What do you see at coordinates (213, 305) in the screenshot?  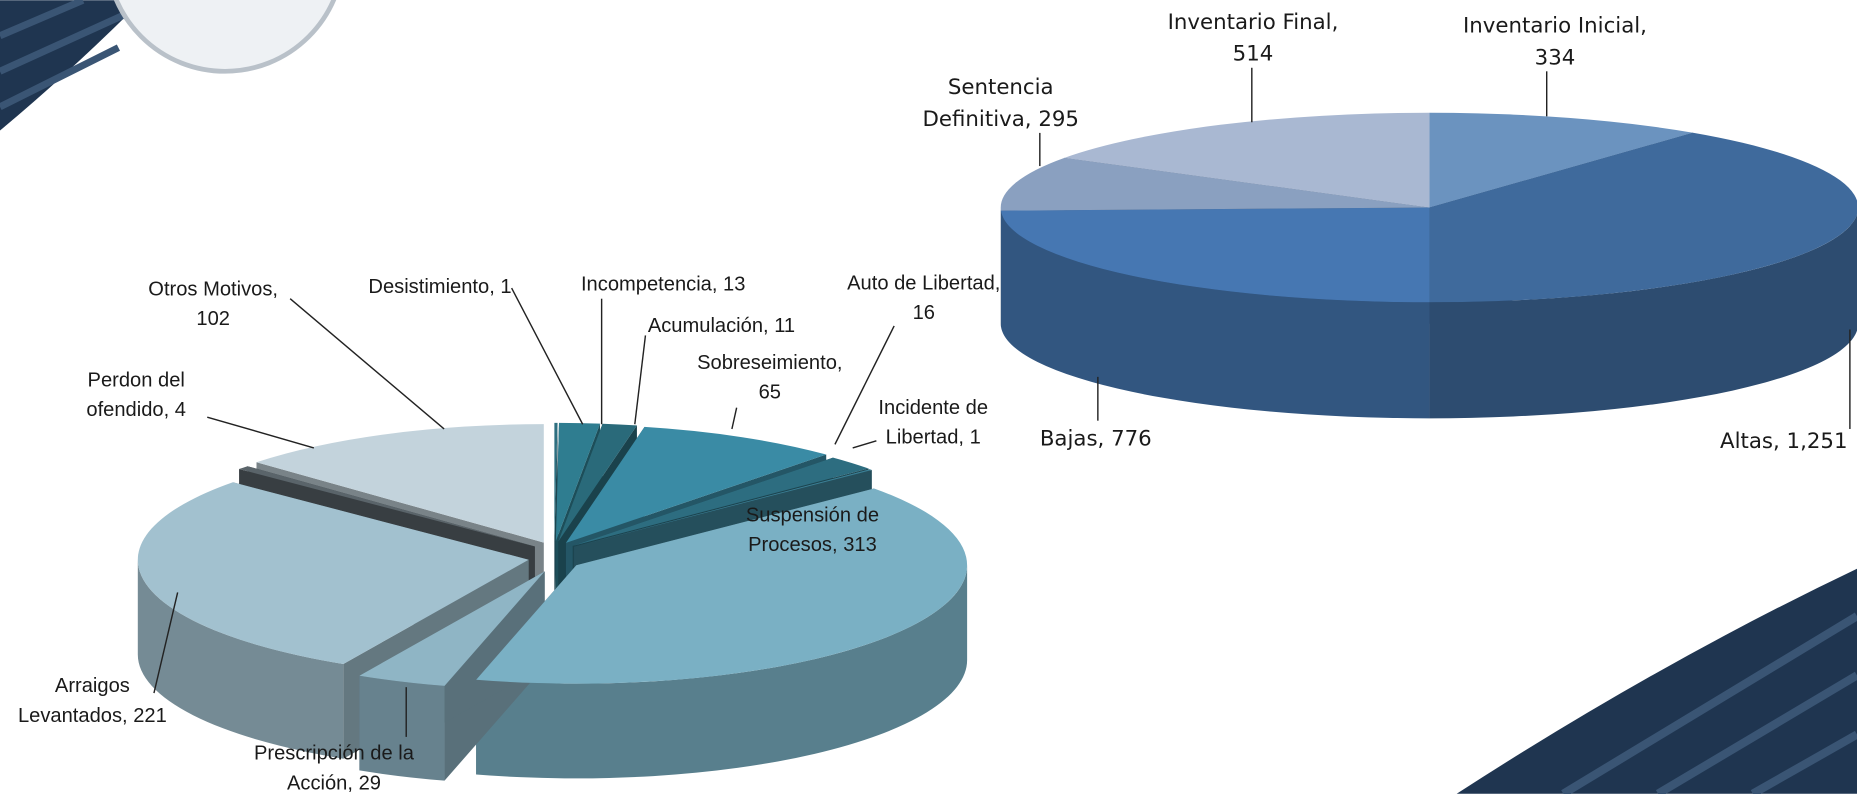 I see `data-label: Otros Motivos, 102` at bounding box center [213, 305].